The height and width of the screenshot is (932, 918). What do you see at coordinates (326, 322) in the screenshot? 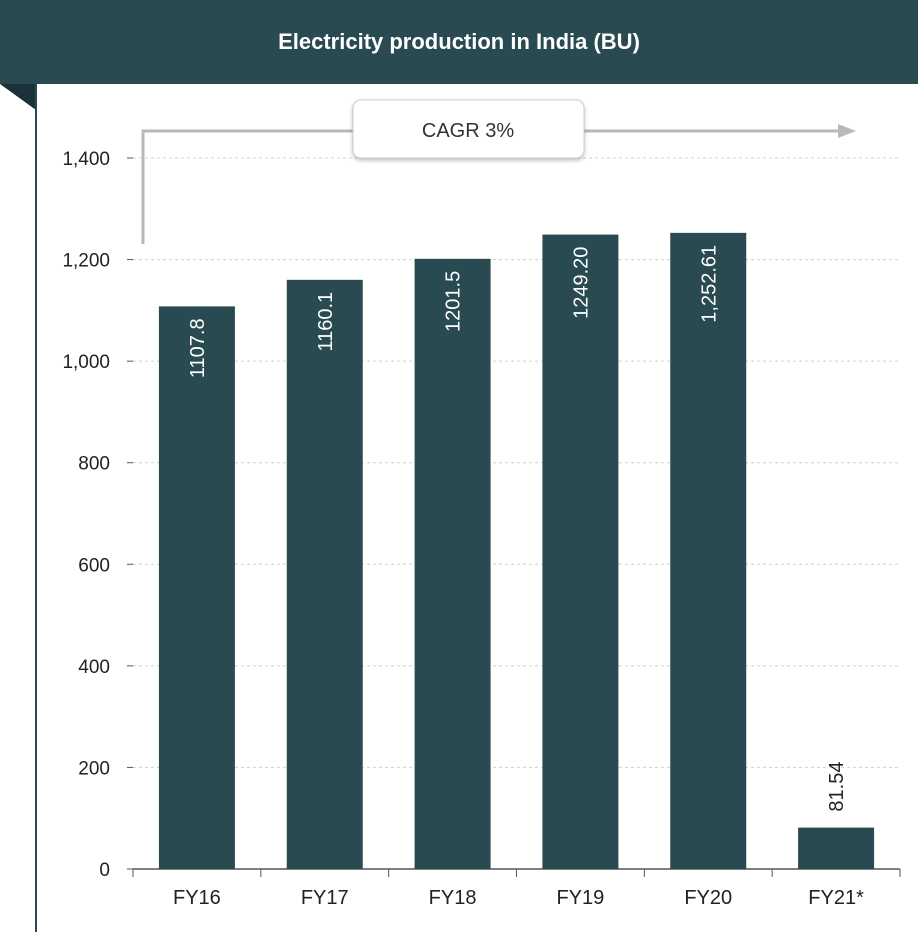
I see `data-label: 1160.1` at bounding box center [326, 322].